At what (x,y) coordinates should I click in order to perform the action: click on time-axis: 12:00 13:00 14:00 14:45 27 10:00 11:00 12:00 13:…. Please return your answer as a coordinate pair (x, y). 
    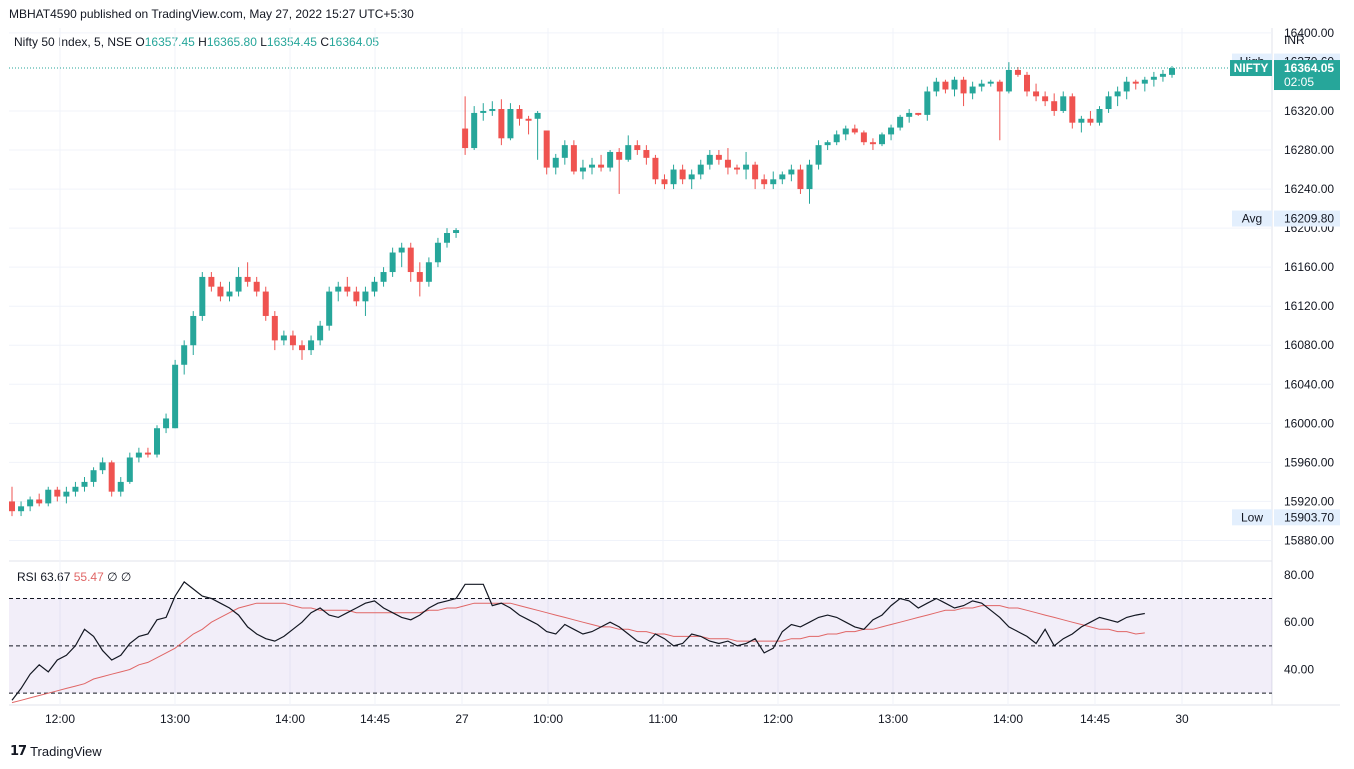
    Looking at the image, I should click on (617, 719).